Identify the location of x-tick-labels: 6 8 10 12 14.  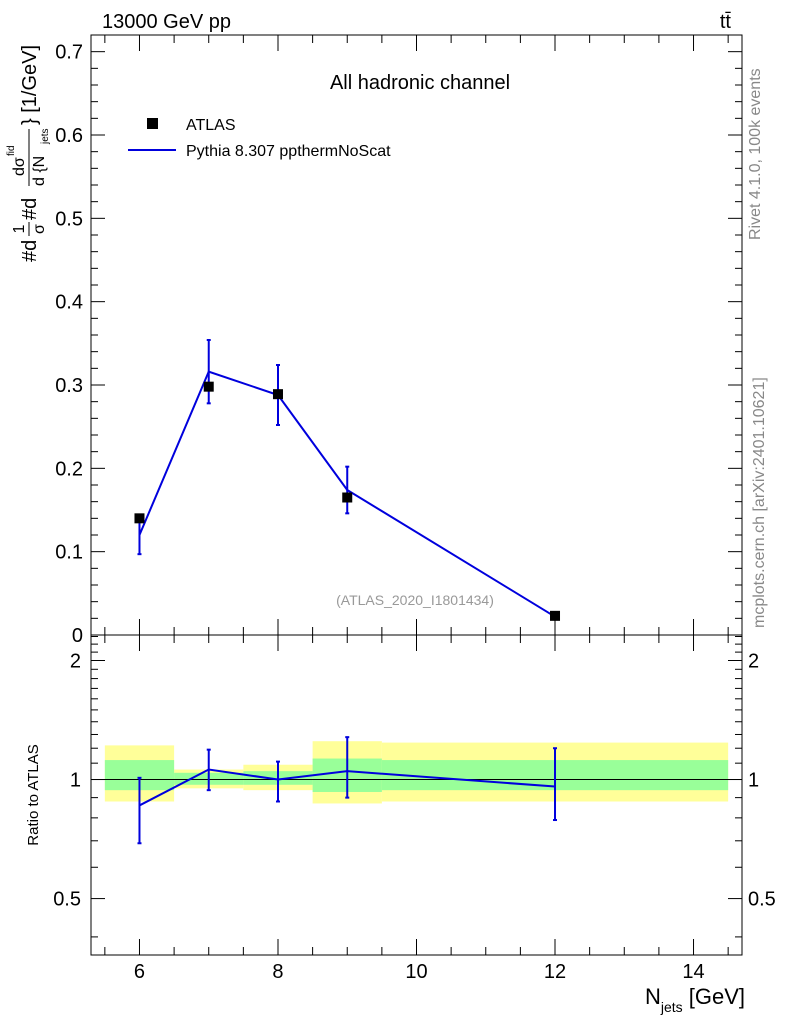
(419, 972).